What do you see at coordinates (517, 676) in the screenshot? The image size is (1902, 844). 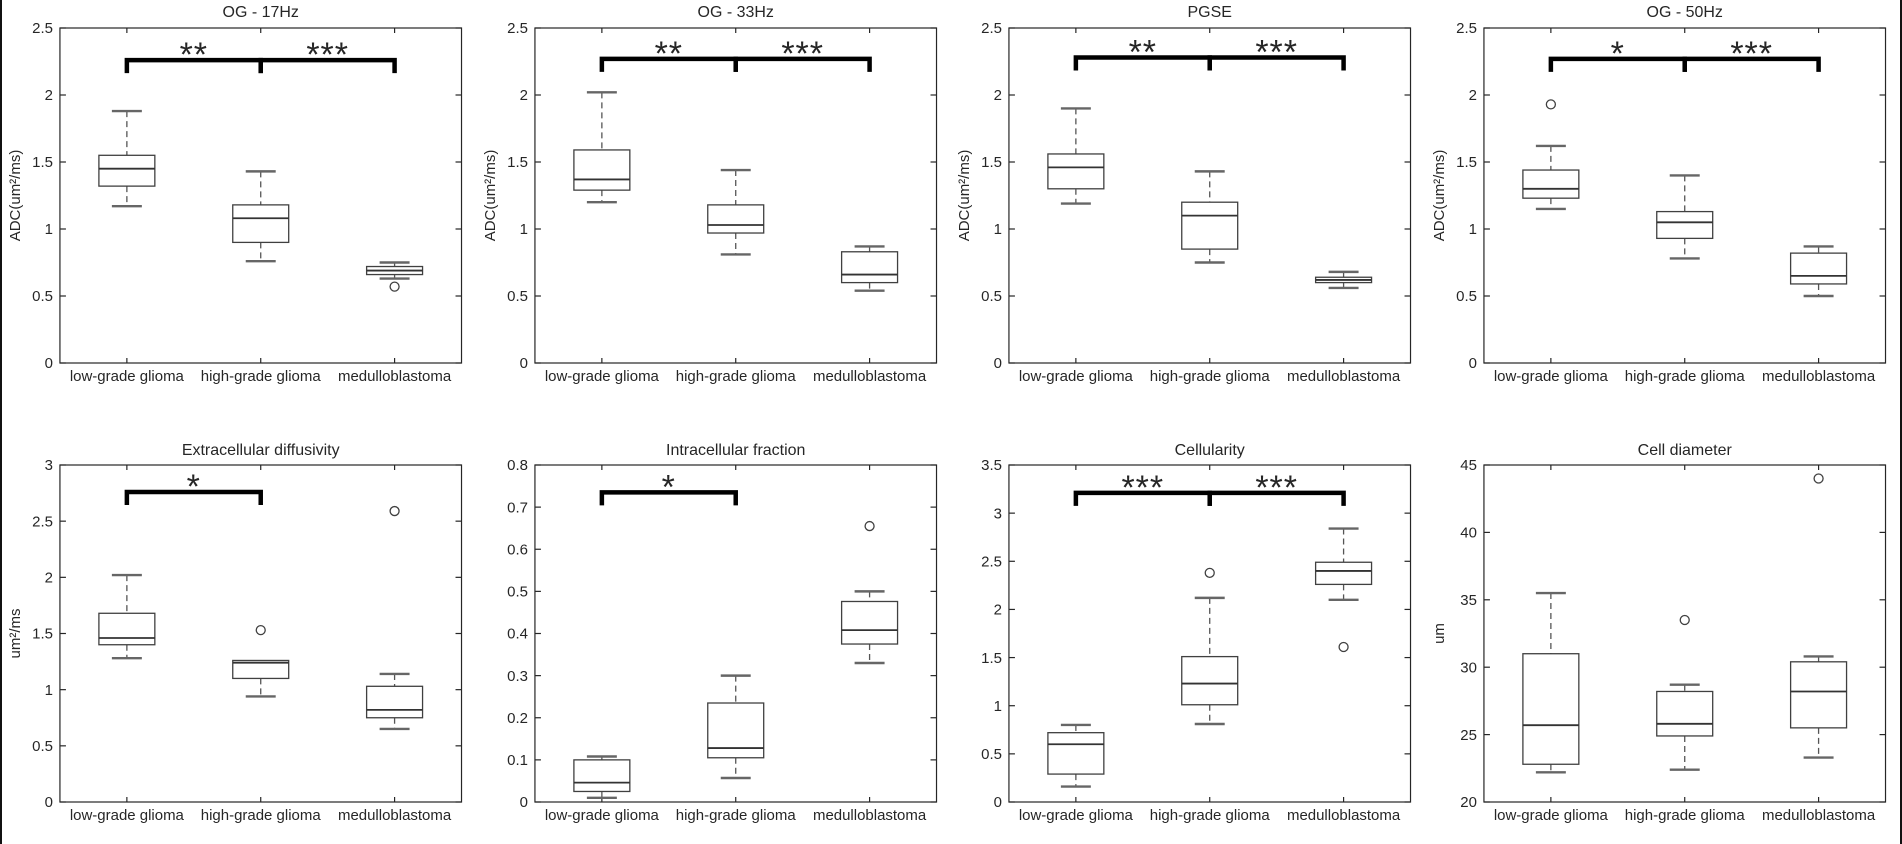 I see `y-tick-label: 0.3` at bounding box center [517, 676].